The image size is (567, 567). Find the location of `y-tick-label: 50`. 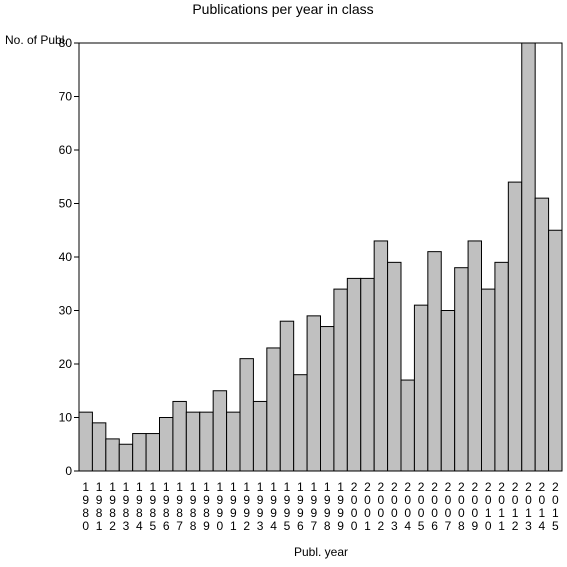

y-tick-label: 50 is located at coordinates (66, 204).